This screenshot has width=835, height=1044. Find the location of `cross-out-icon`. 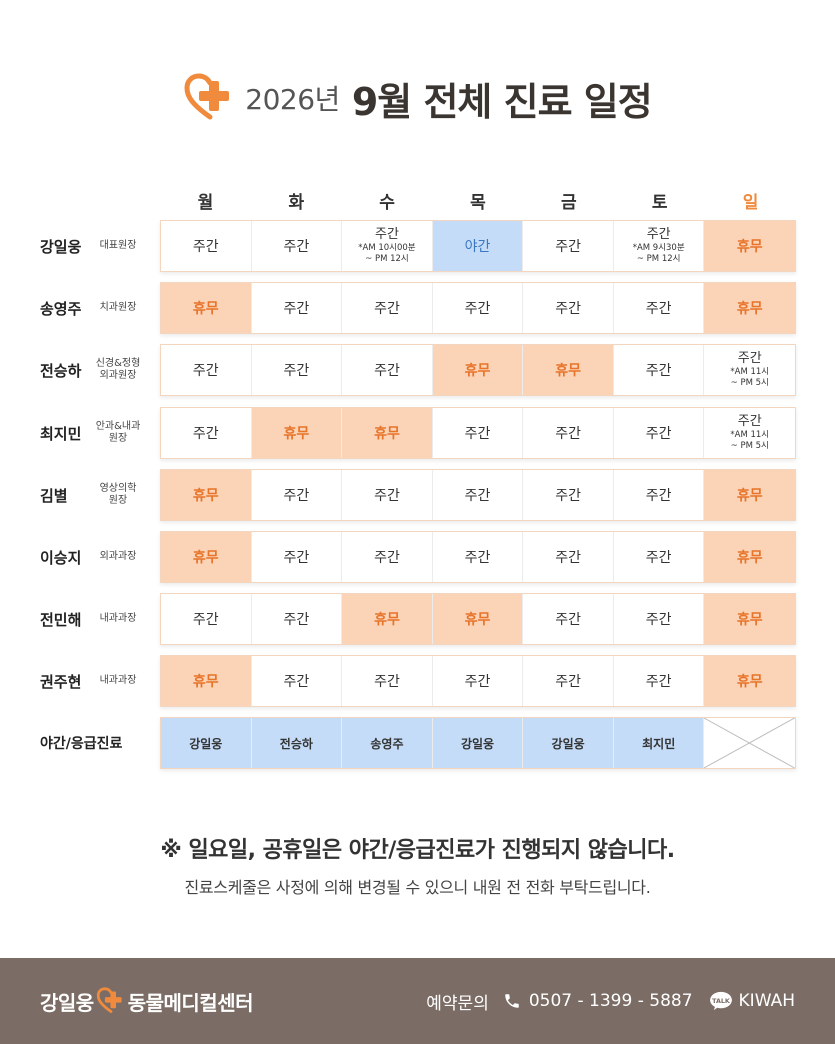

cross-out-icon is located at coordinates (750, 743).